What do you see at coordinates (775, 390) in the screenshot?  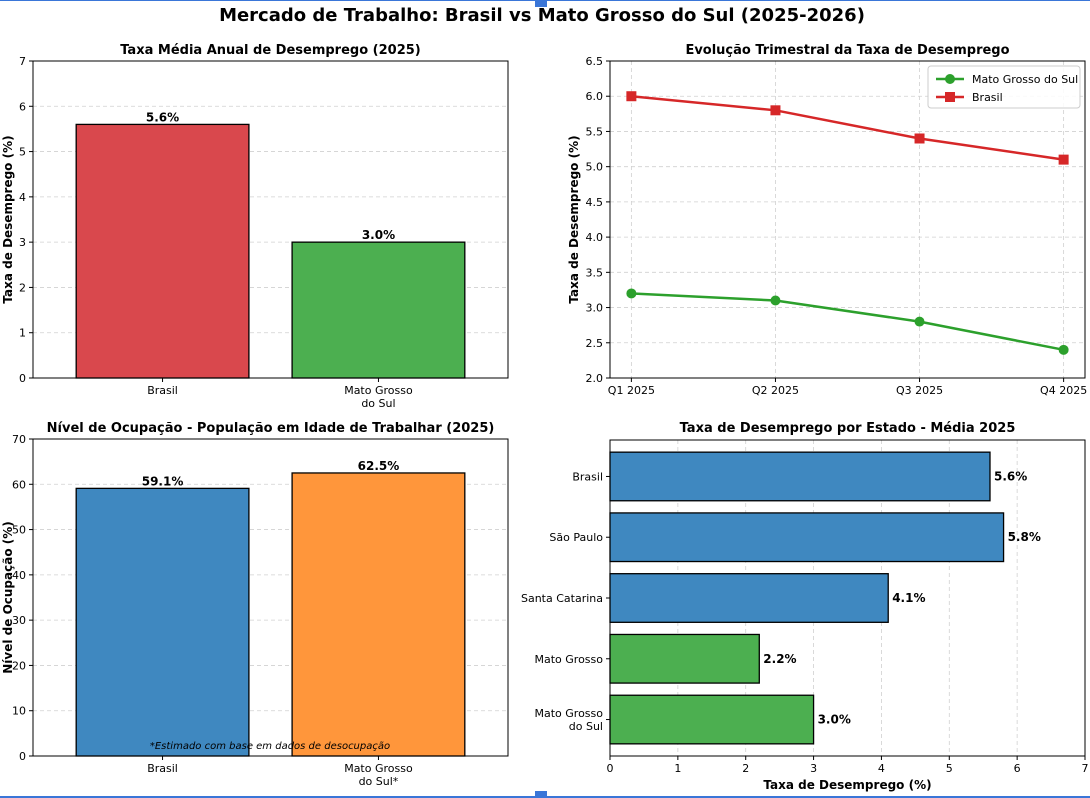 I see `quarterly-chart-x-tick-label: Q2 2025` at bounding box center [775, 390].